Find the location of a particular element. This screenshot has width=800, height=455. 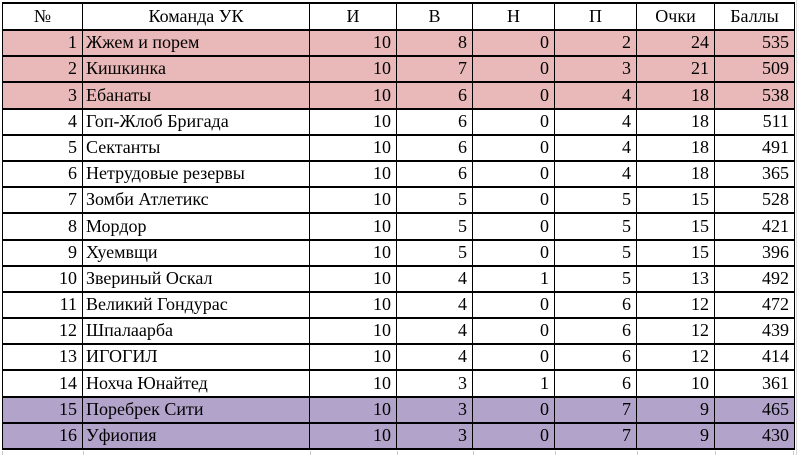

cell-score: 509 is located at coordinates (754, 69).